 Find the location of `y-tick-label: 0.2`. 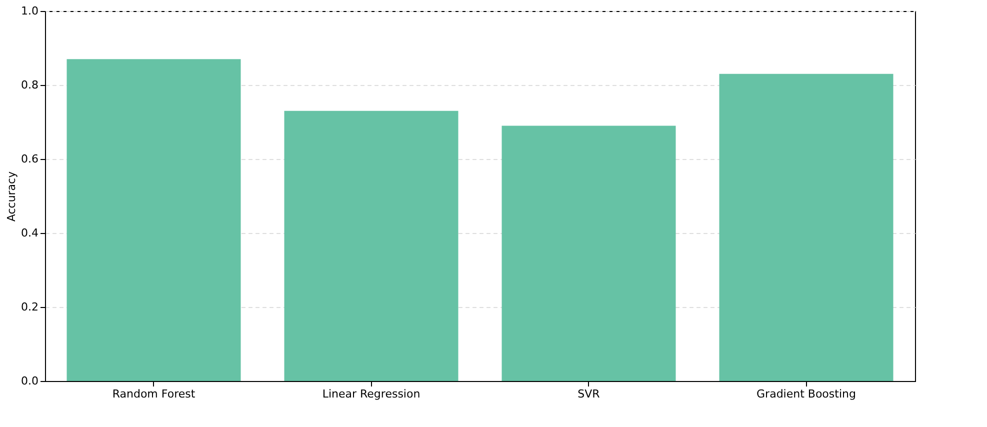

y-tick-label: 0.2 is located at coordinates (29, 307).